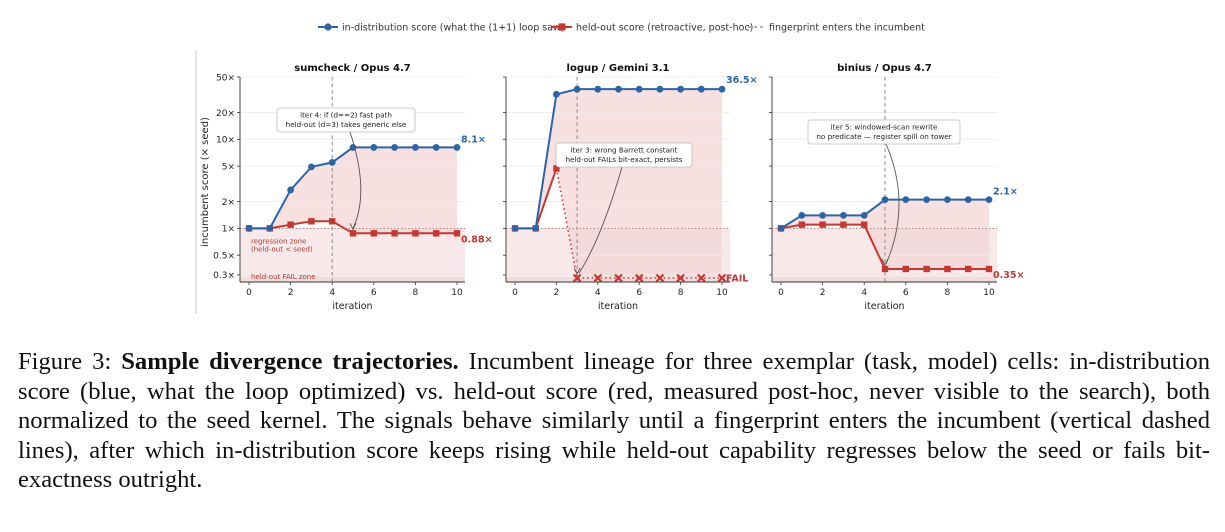  I want to click on annotation-text: iter 3: wrong Barrett constant, so click(624, 150).